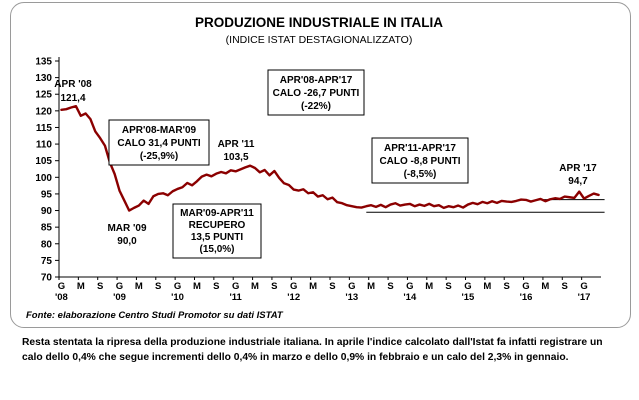 Image resolution: width=639 pixels, height=400 pixels. I want to click on ann-apr17-text: APR '17, so click(578, 168).